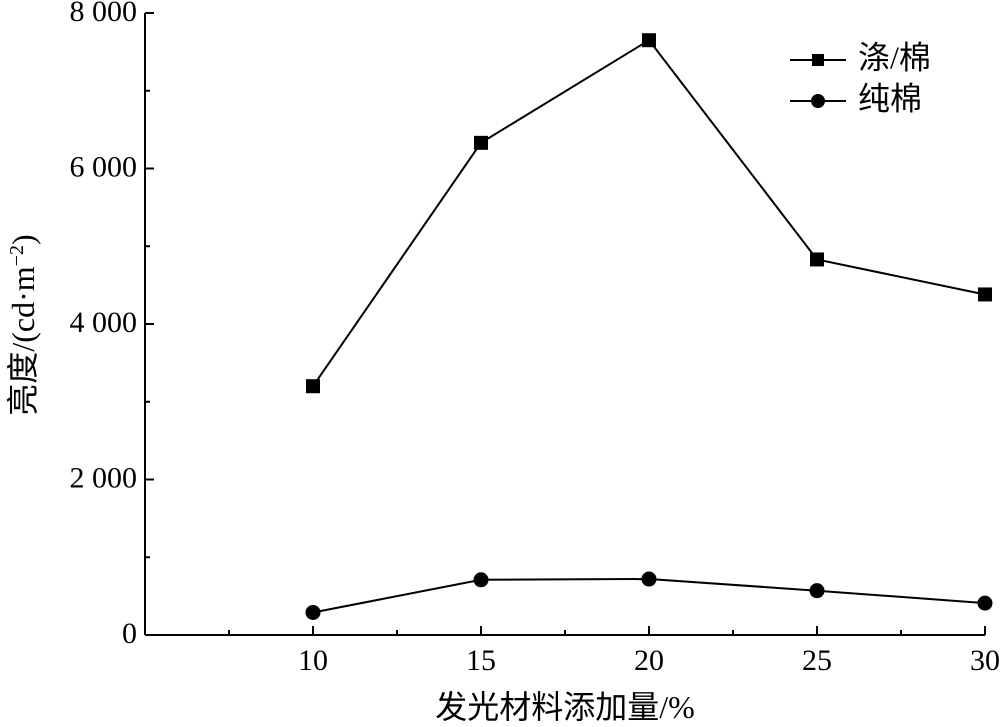 This screenshot has width=1000, height=727. I want to click on y-tick-label-0: 0, so click(129, 633).